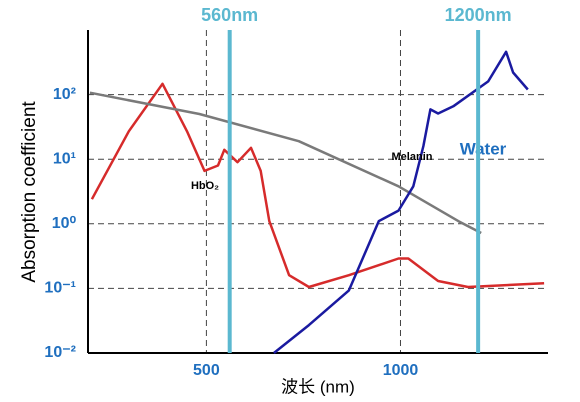 Image resolution: width=580 pixels, height=402 pixels. I want to click on marker-label: 560nm, so click(229, 15).